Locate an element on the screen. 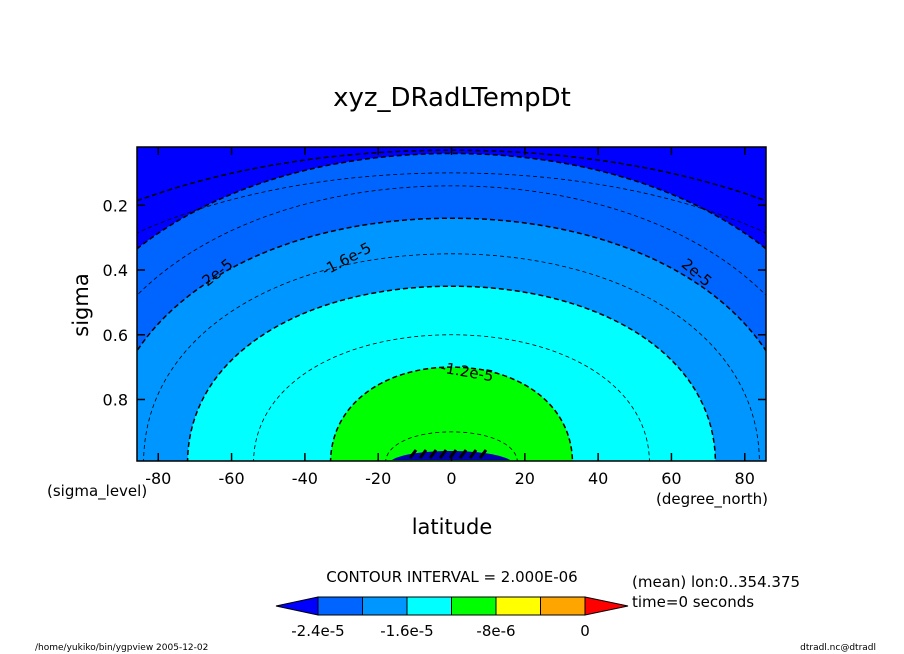 This screenshot has width=904, height=654. colorbar-arrow-high is located at coordinates (606, 606).